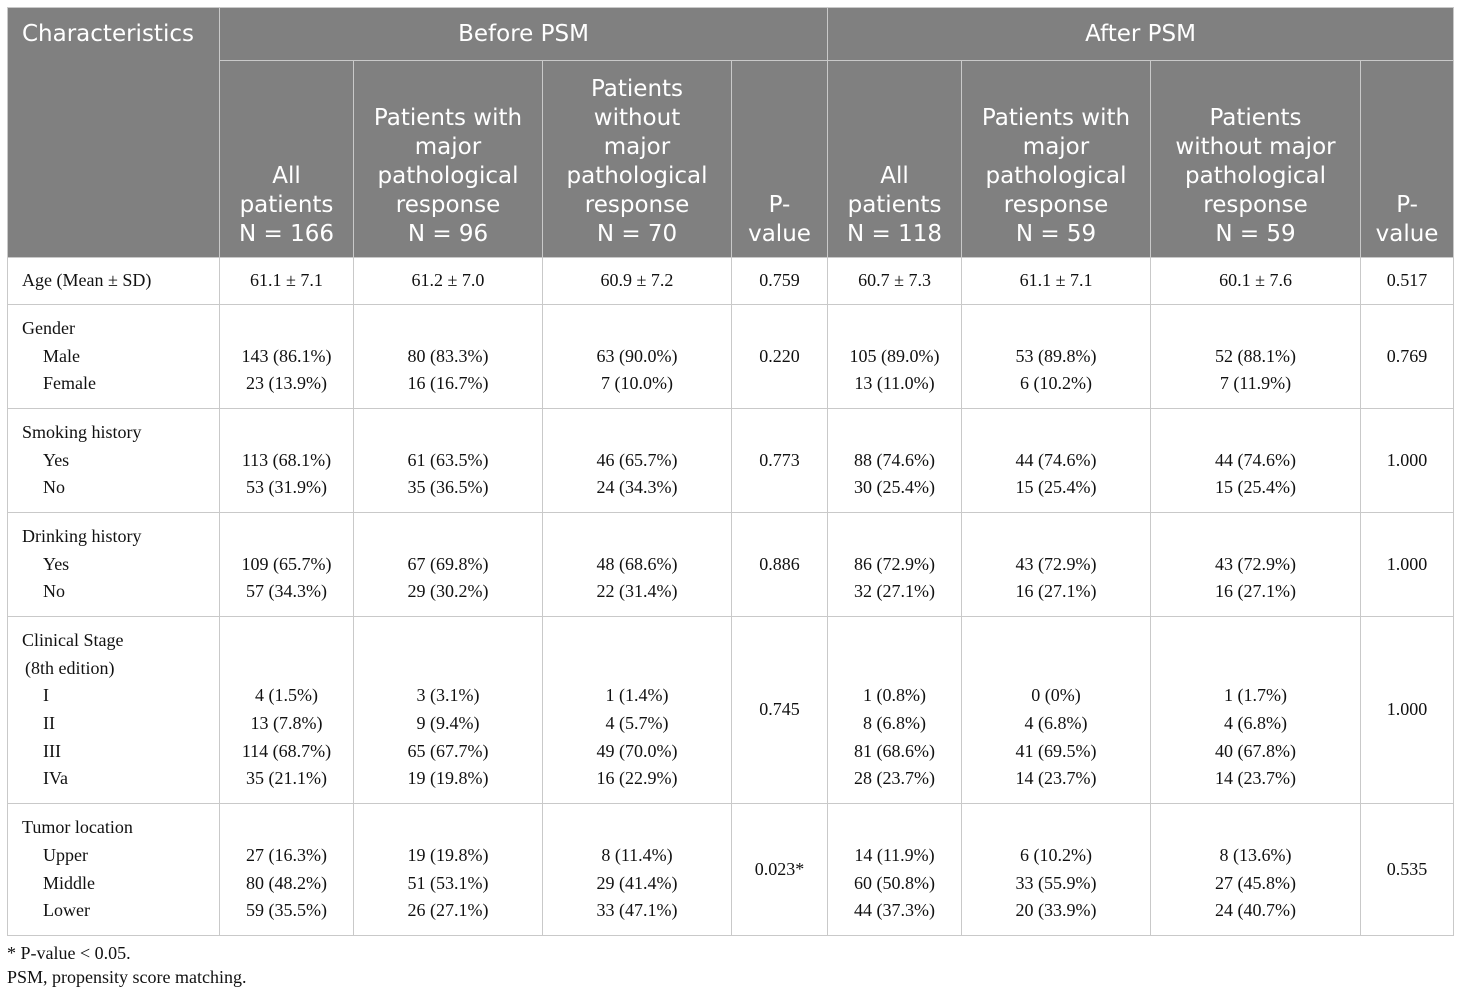  What do you see at coordinates (637, 750) in the screenshot?
I see `cell-value: 49 (70.0%)` at bounding box center [637, 750].